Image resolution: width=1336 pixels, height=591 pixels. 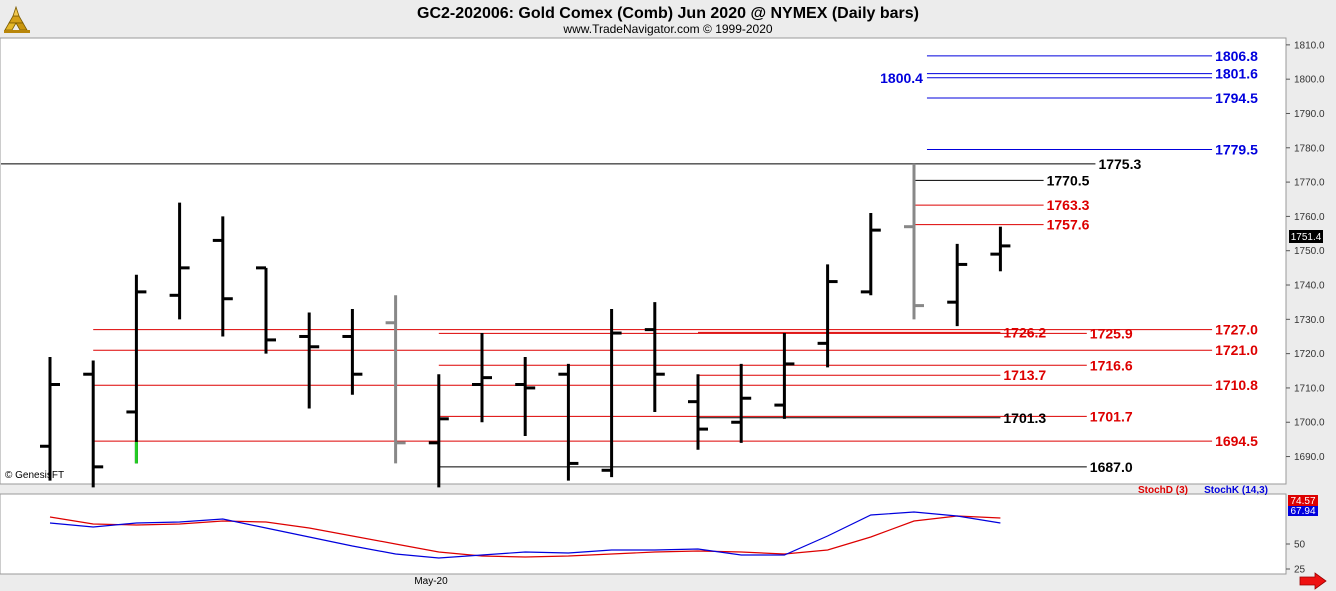 I want to click on stochd-last-value: 74.57, so click(x=1302, y=501).